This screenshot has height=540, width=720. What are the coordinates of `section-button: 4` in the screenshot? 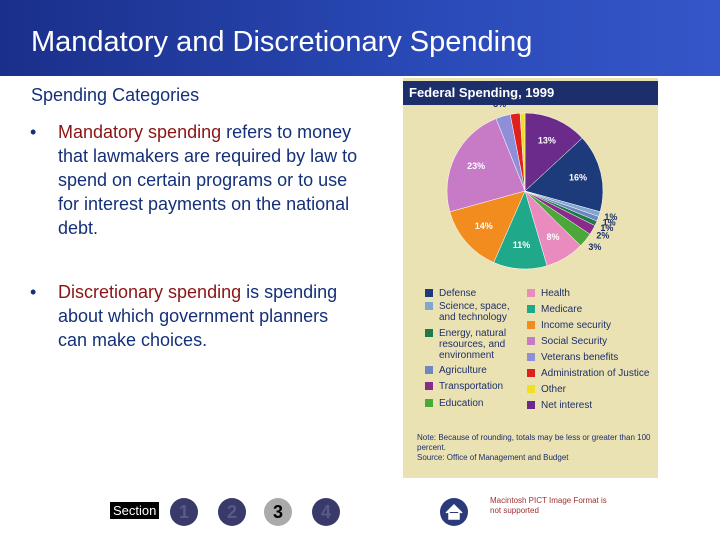 It's located at (326, 512).